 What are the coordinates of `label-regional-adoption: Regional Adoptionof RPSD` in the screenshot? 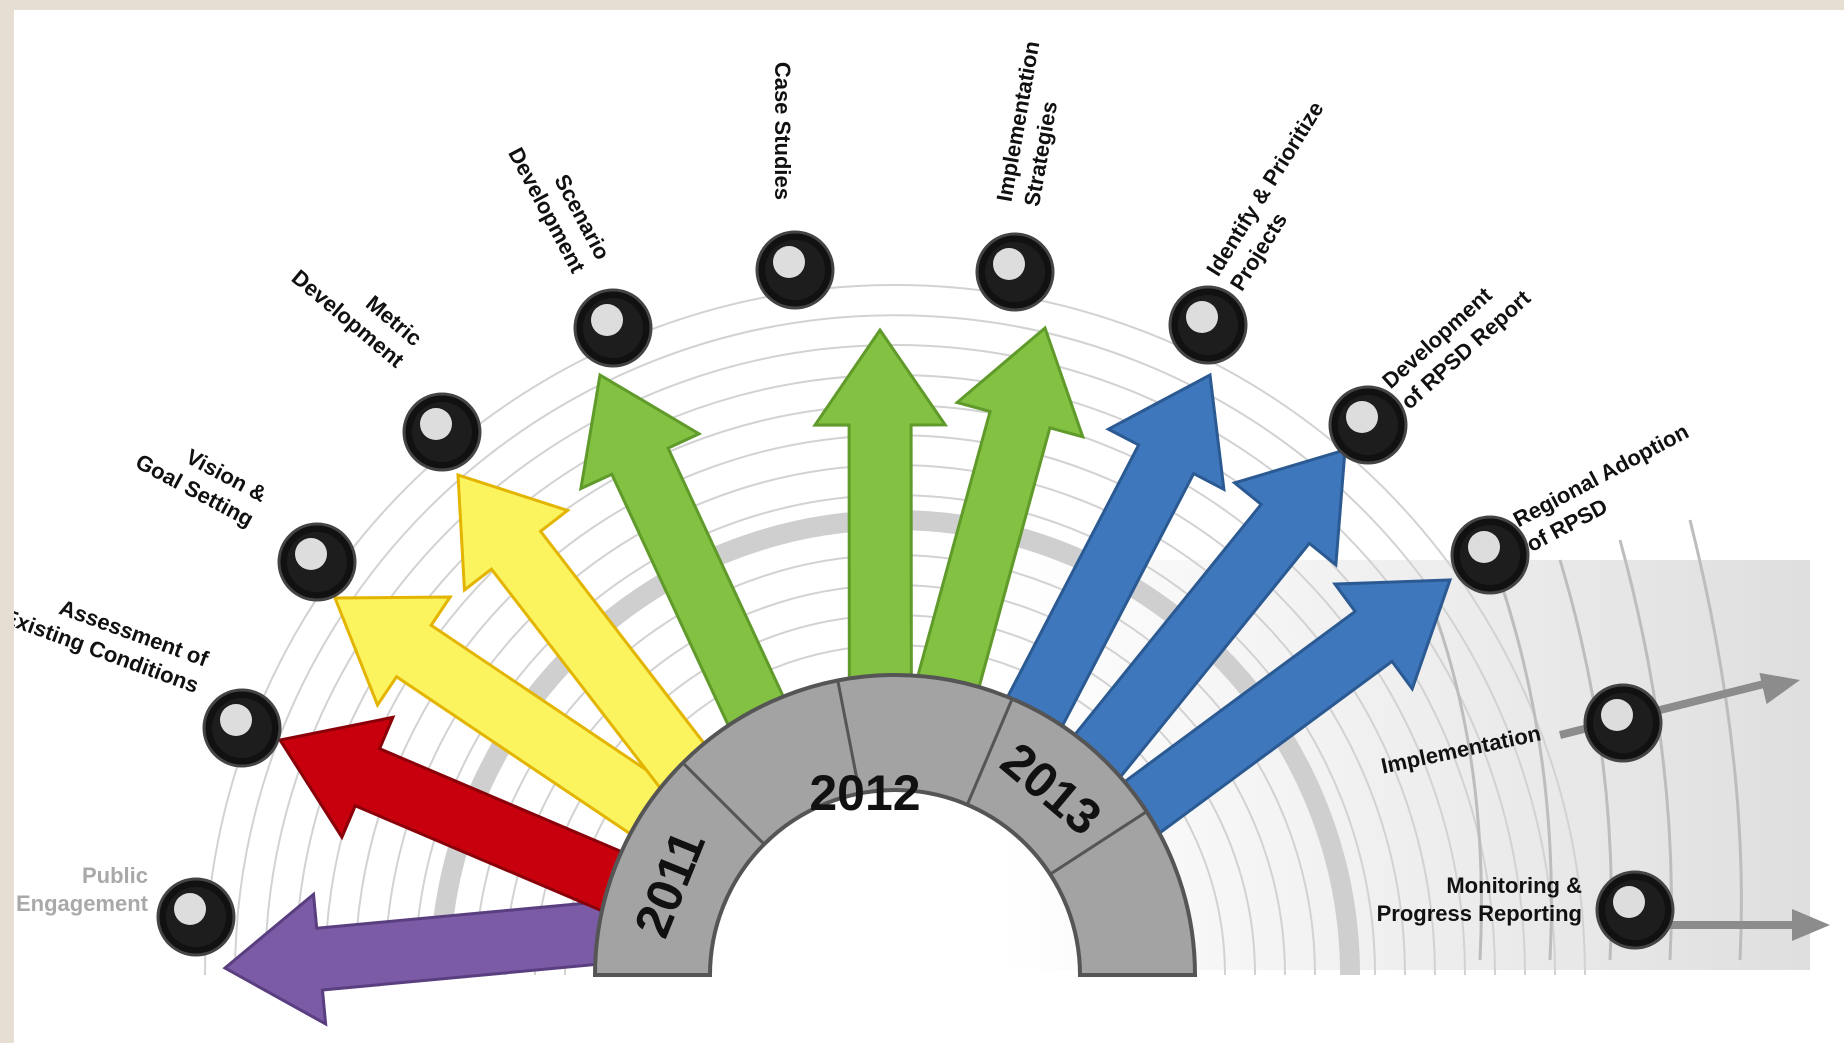 It's located at (1607, 488).